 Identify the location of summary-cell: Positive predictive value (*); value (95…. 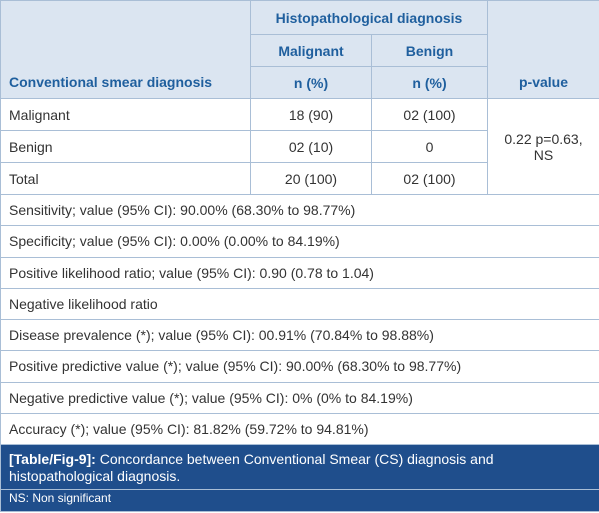
(299, 366).